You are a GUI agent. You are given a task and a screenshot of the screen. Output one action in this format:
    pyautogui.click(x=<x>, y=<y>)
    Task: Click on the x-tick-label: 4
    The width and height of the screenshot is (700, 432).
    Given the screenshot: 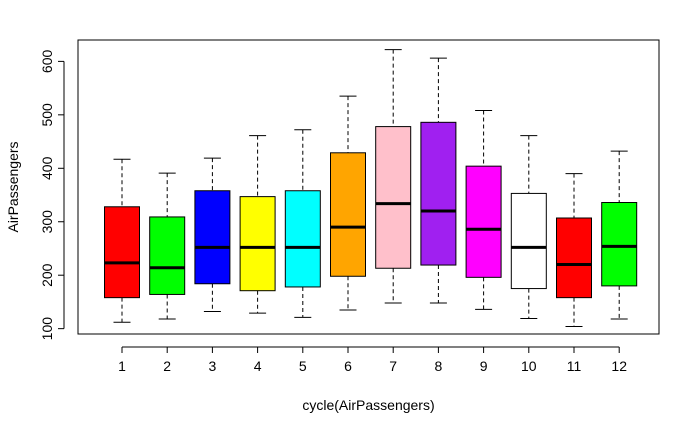 What is the action you would take?
    pyautogui.click(x=258, y=366)
    